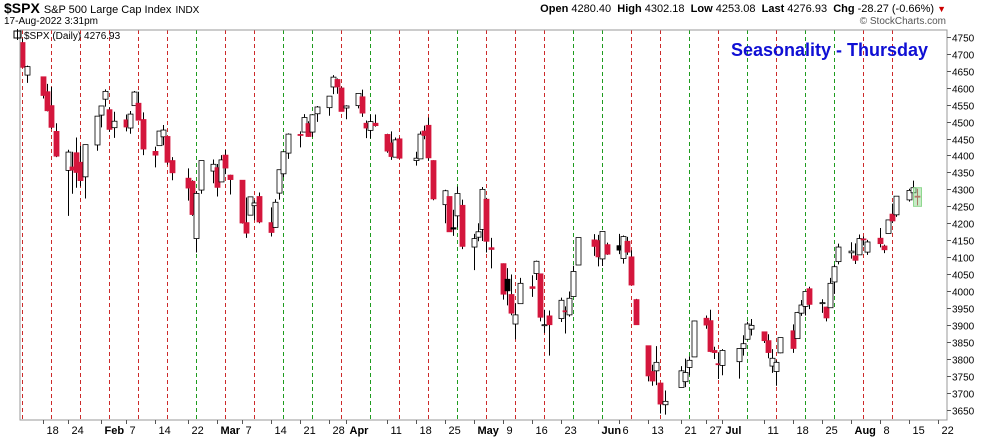  I want to click on last-value: 4276.93, so click(807, 9).